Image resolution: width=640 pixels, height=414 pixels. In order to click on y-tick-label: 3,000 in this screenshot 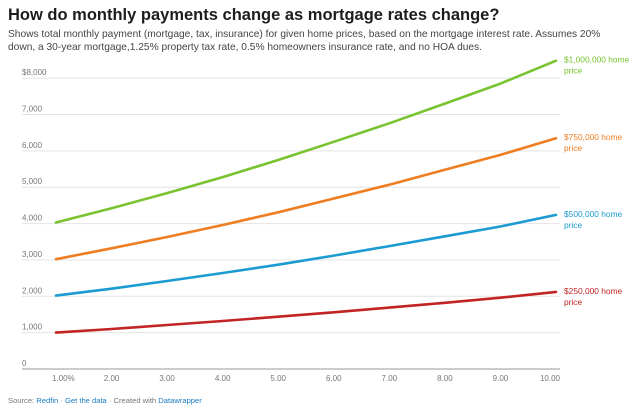, I will do `click(32, 254)`.